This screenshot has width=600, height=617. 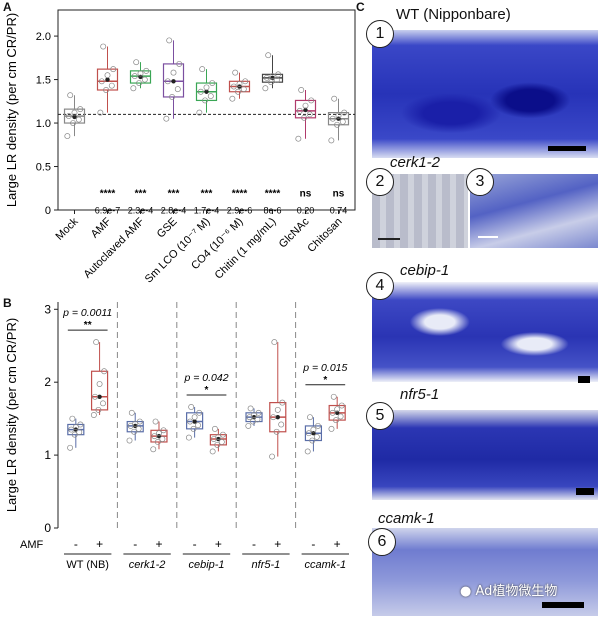 What do you see at coordinates (466, 591) in the screenshot?
I see `wechat-icon: ●` at bounding box center [466, 591].